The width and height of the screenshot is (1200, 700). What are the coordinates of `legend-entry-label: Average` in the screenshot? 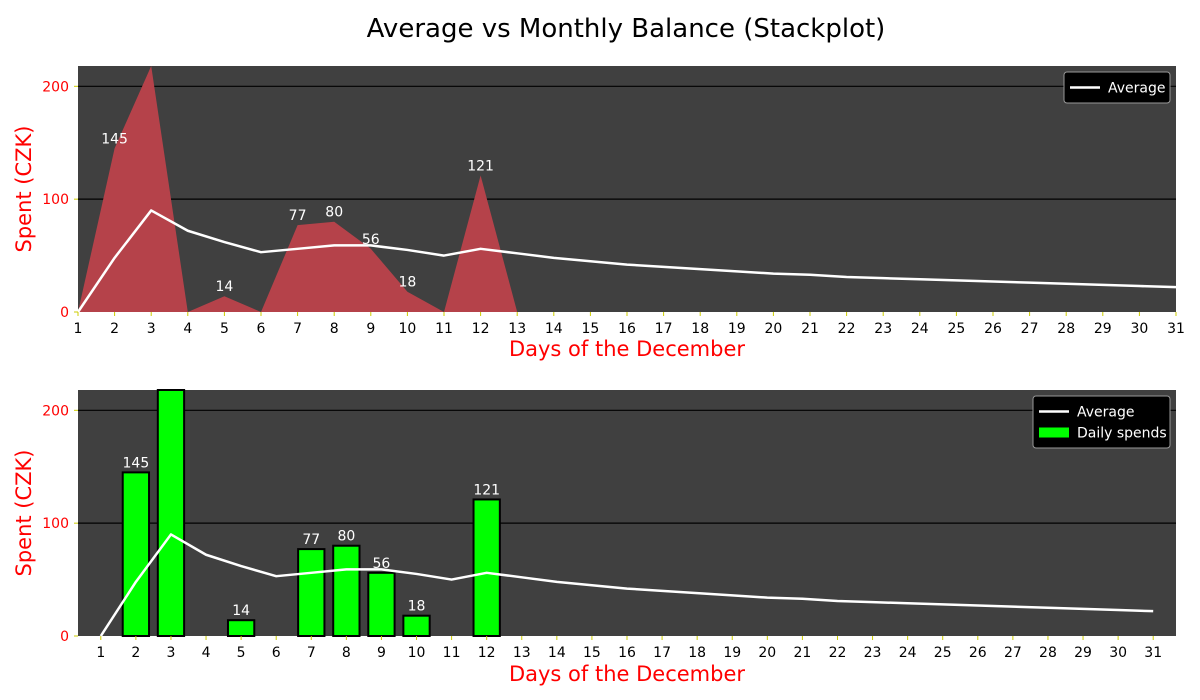 It's located at (1137, 89).